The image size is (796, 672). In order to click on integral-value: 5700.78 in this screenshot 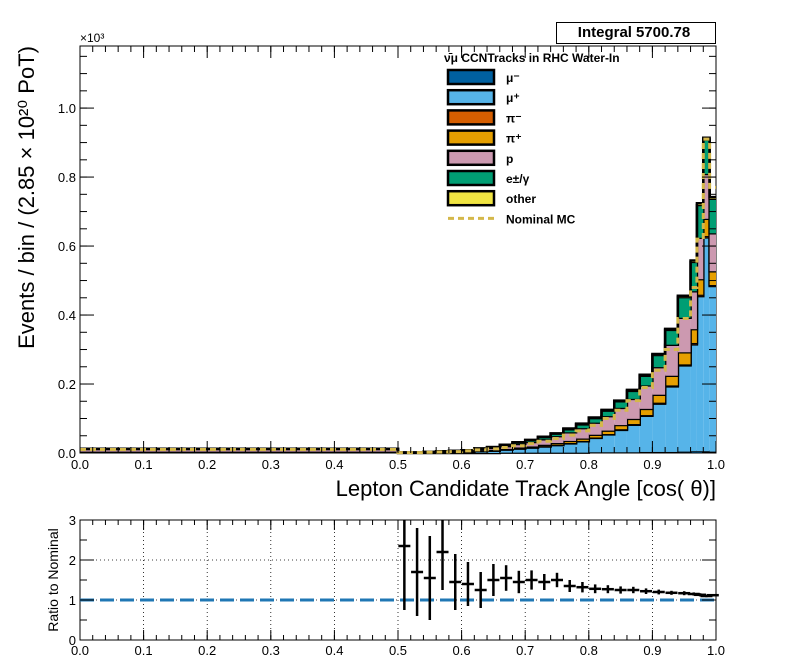, I will do `click(663, 32)`.